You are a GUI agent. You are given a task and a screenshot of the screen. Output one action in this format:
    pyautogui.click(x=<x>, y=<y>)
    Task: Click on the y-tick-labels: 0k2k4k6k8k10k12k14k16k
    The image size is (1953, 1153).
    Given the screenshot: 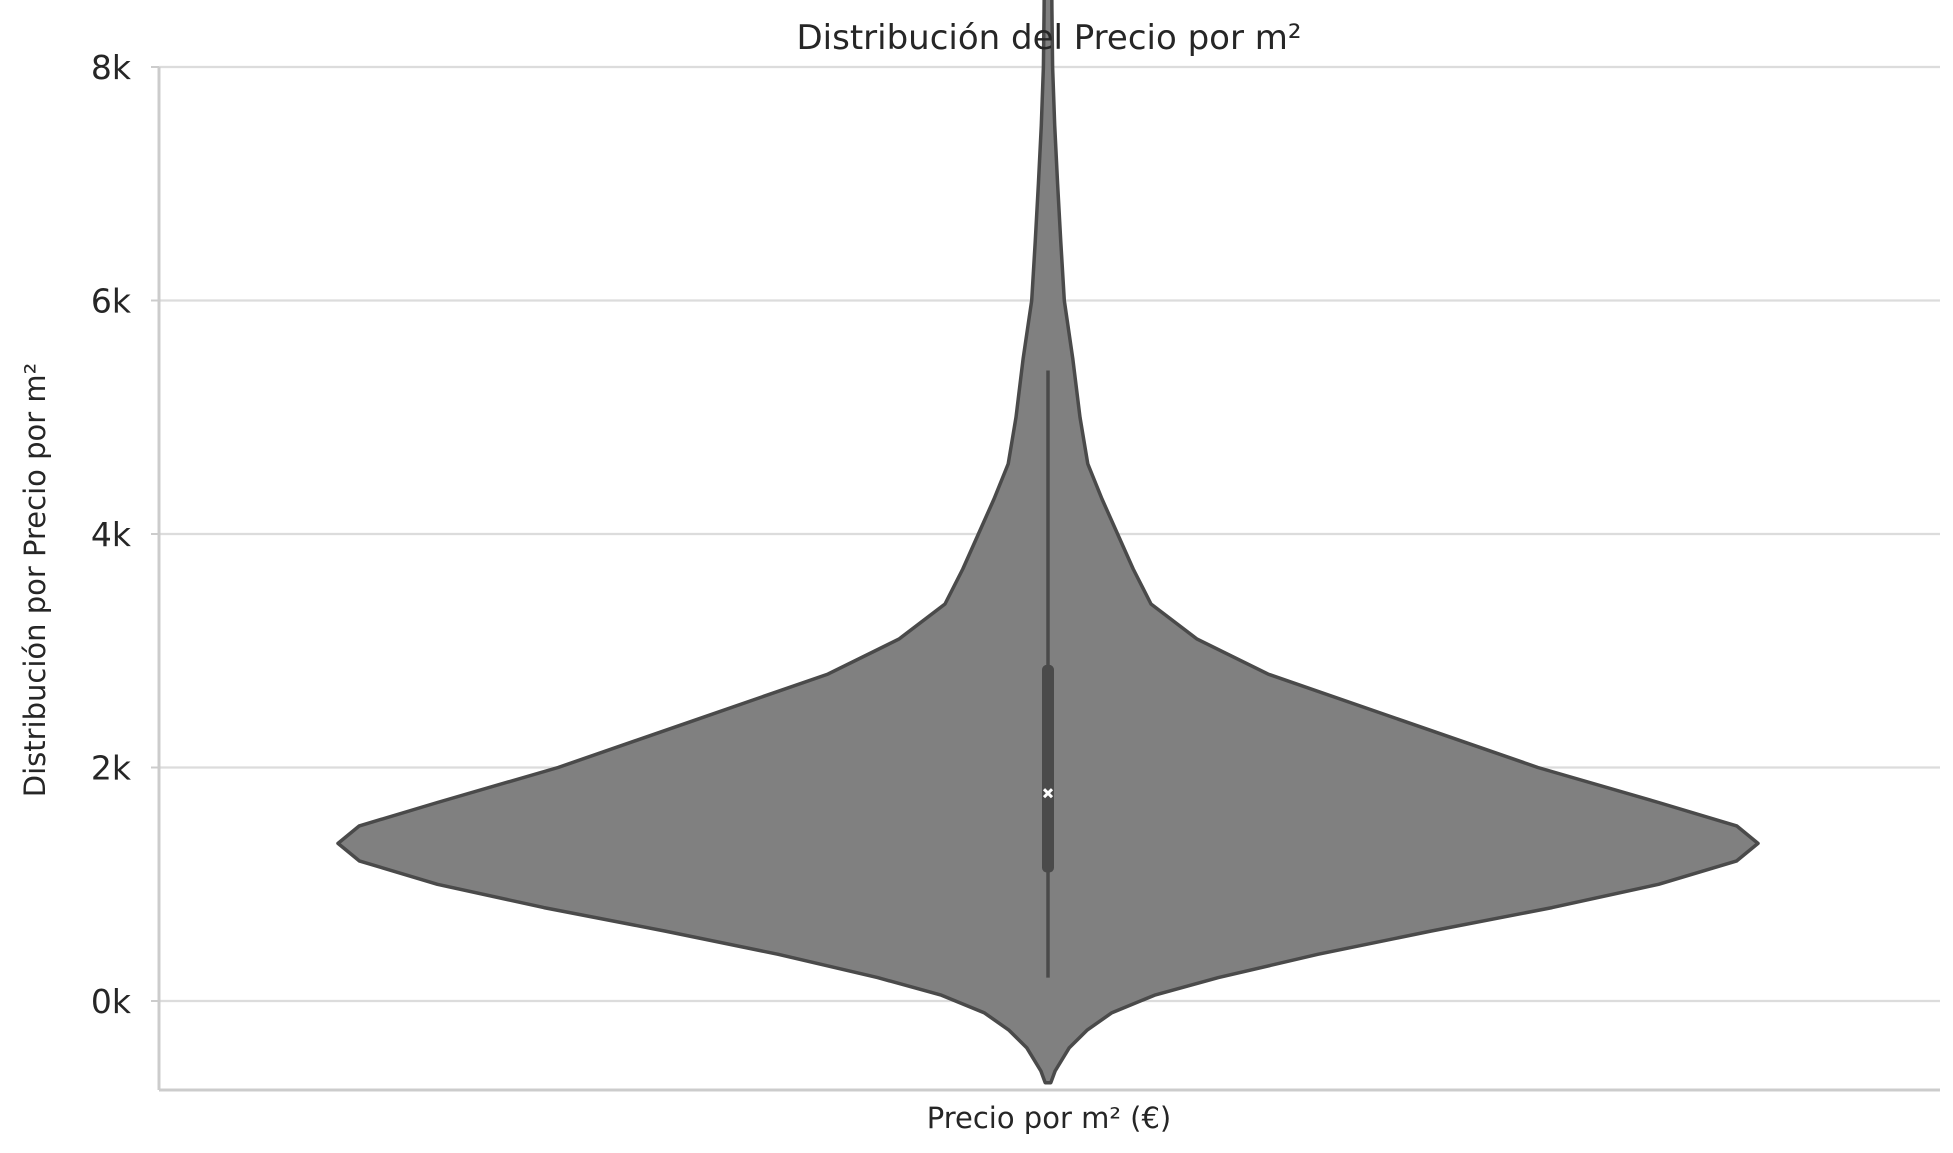 What is the action you would take?
    pyautogui.click(x=125, y=534)
    